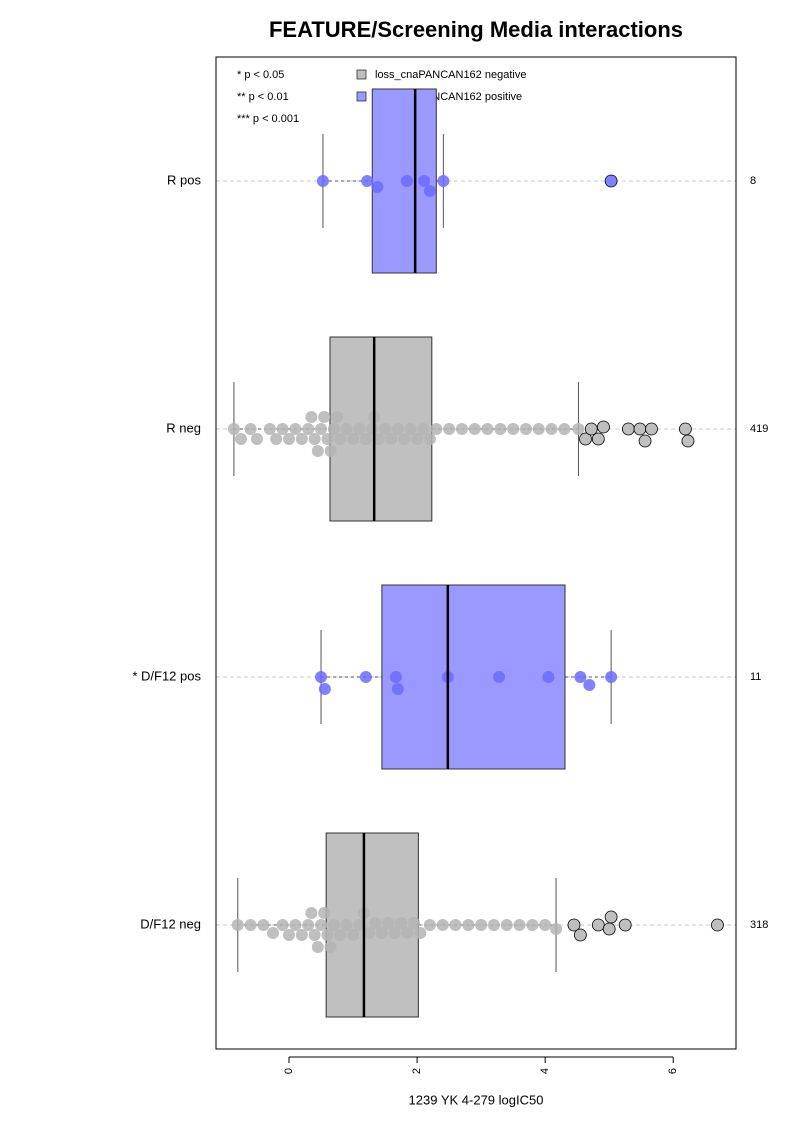 This screenshot has height=1122, width=793. Describe the element at coordinates (268, 119) in the screenshot. I see `p-value-note: *** p < 0.001` at that location.